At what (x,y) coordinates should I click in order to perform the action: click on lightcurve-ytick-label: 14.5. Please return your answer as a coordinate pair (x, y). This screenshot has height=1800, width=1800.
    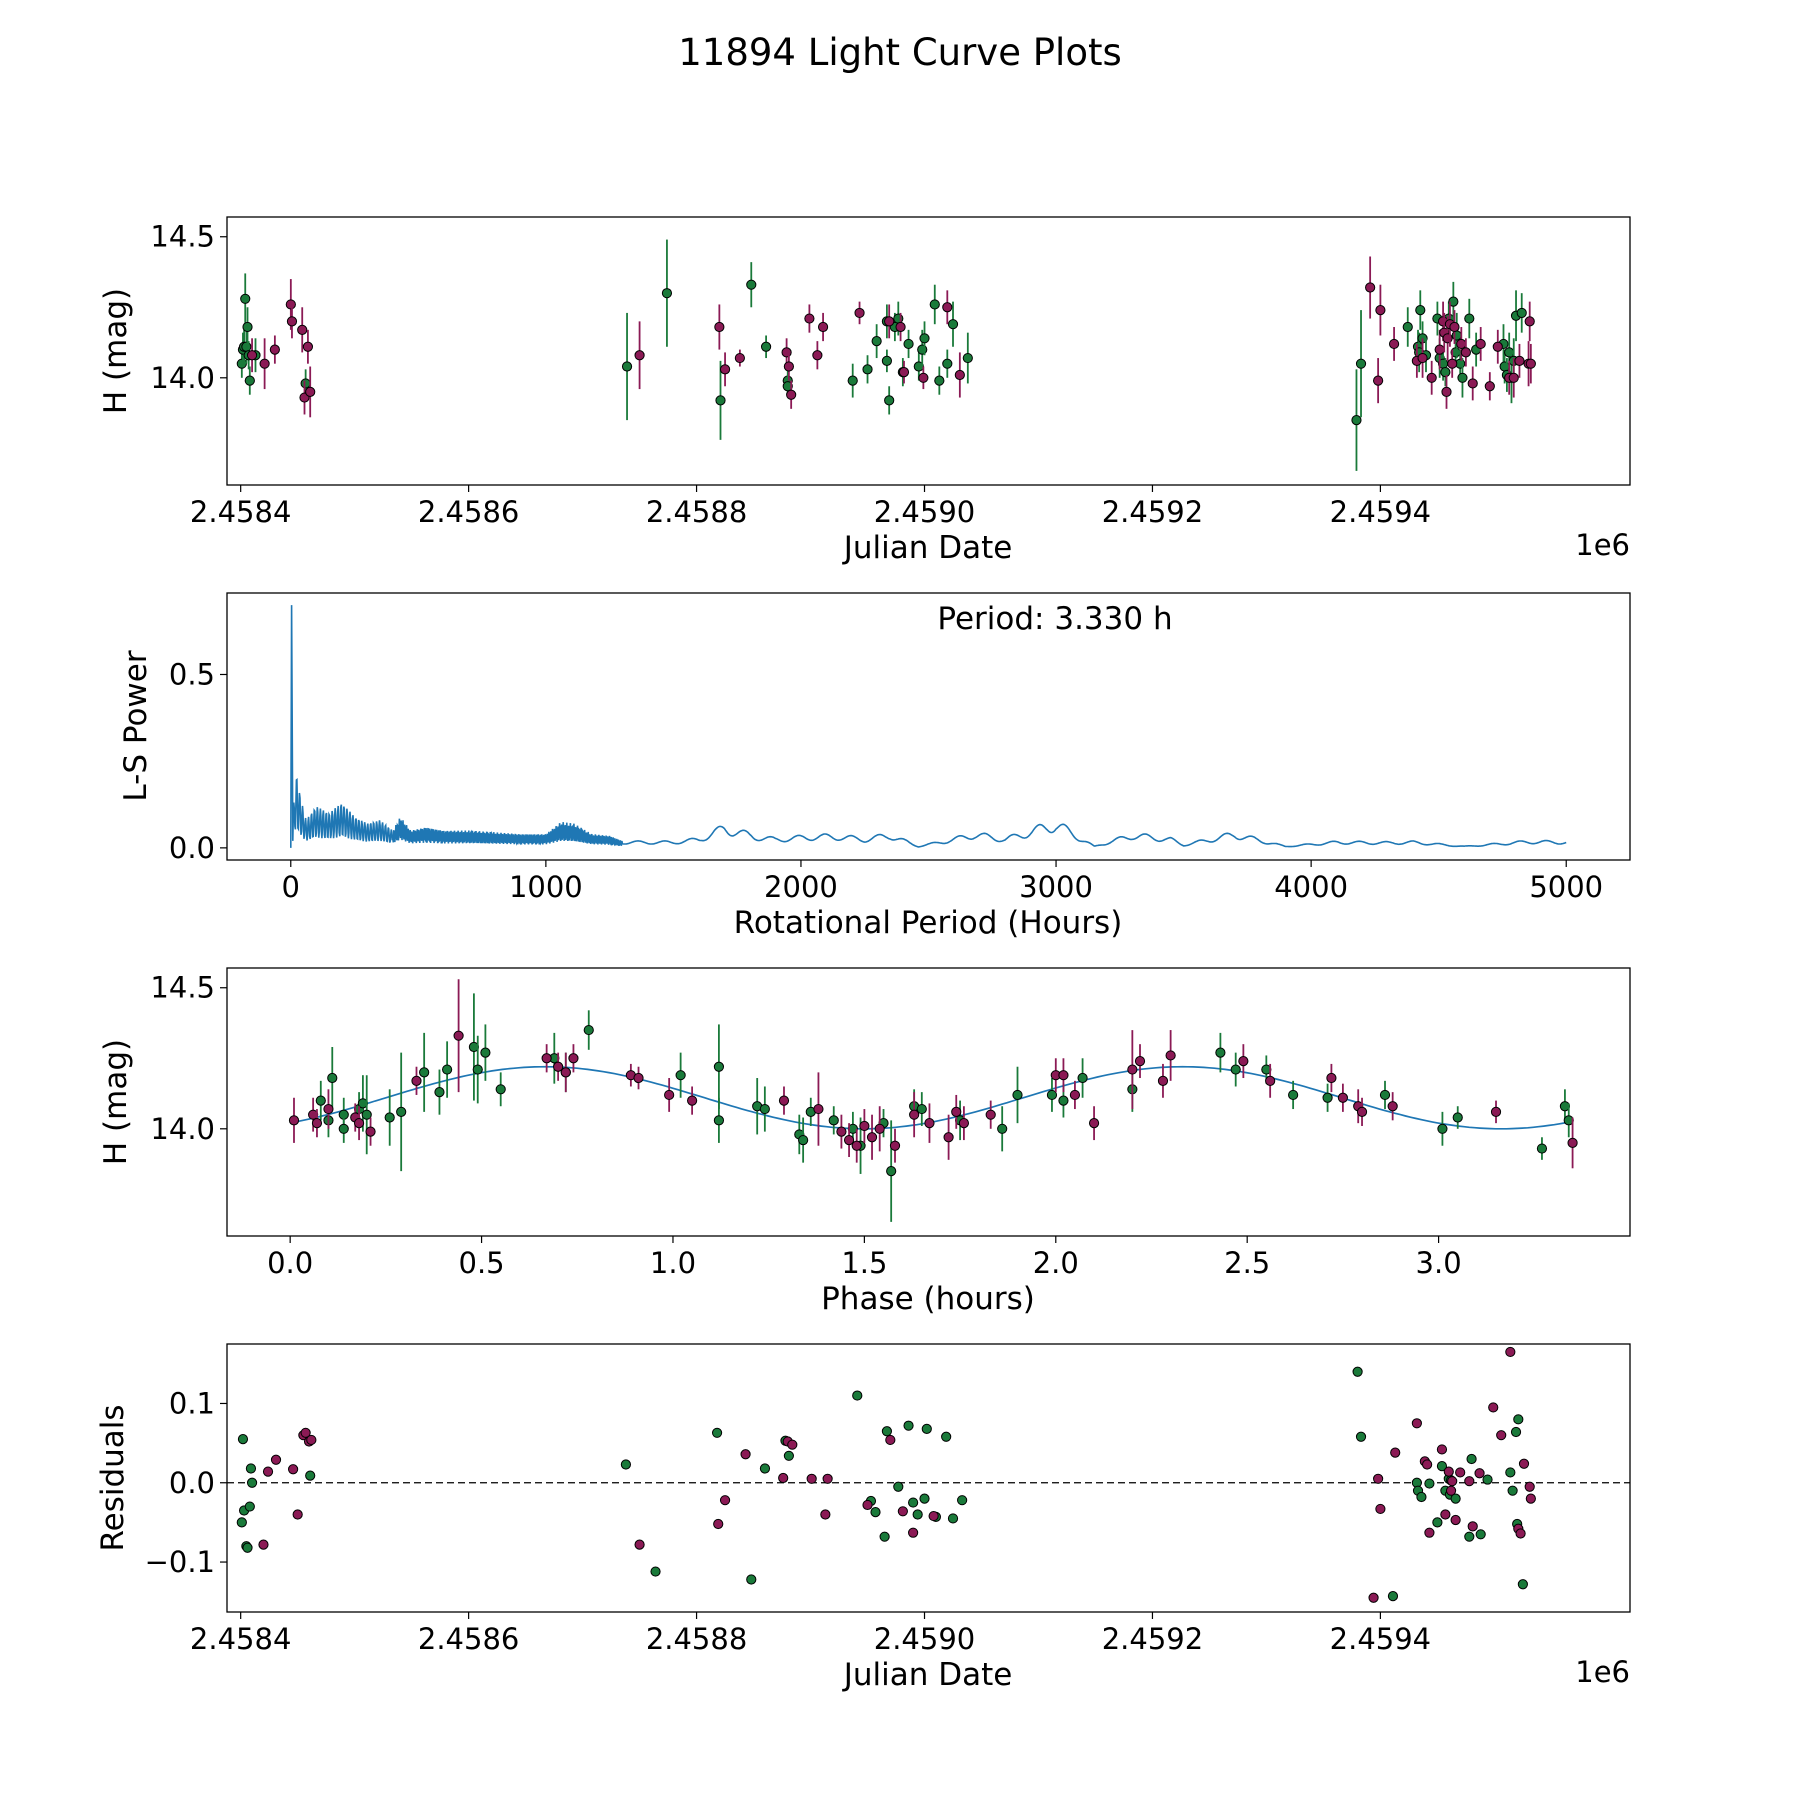
    Looking at the image, I should click on (182, 237).